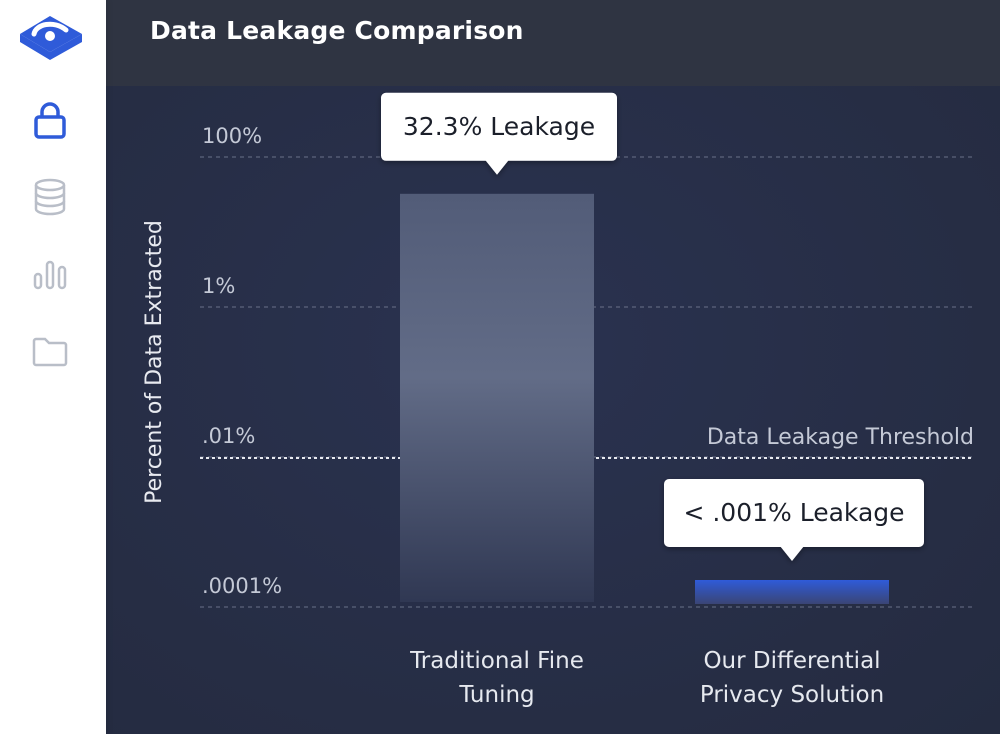  Describe the element at coordinates (232, 136) in the screenshot. I see `y-tick-label: 100%` at that location.